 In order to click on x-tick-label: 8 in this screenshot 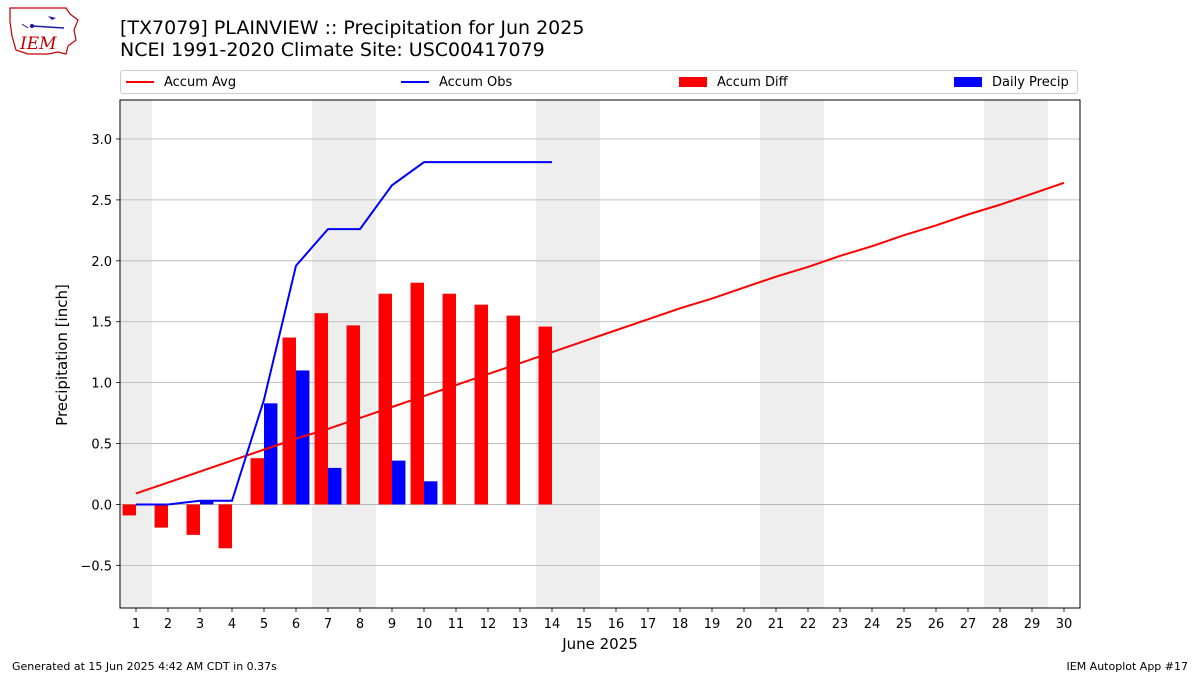, I will do `click(360, 624)`.